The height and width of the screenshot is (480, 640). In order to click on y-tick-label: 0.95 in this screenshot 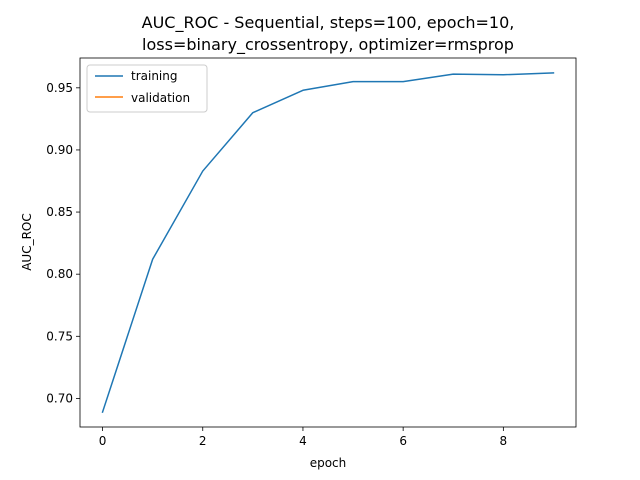, I will do `click(59, 88)`.